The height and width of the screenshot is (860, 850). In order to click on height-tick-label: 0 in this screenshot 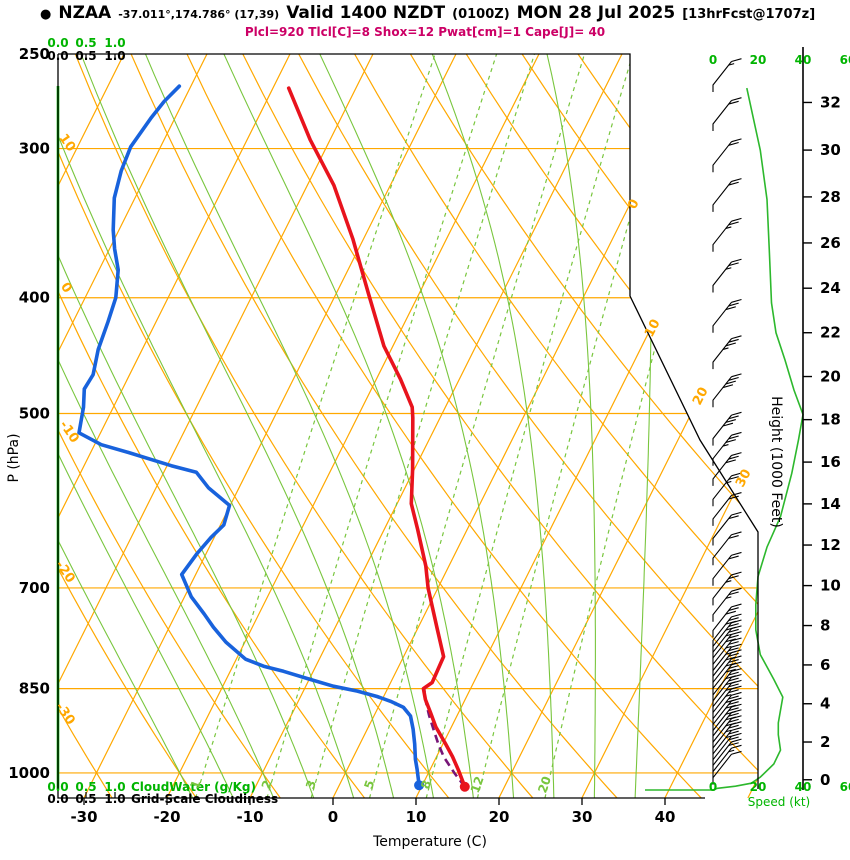, I will do `click(825, 780)`.